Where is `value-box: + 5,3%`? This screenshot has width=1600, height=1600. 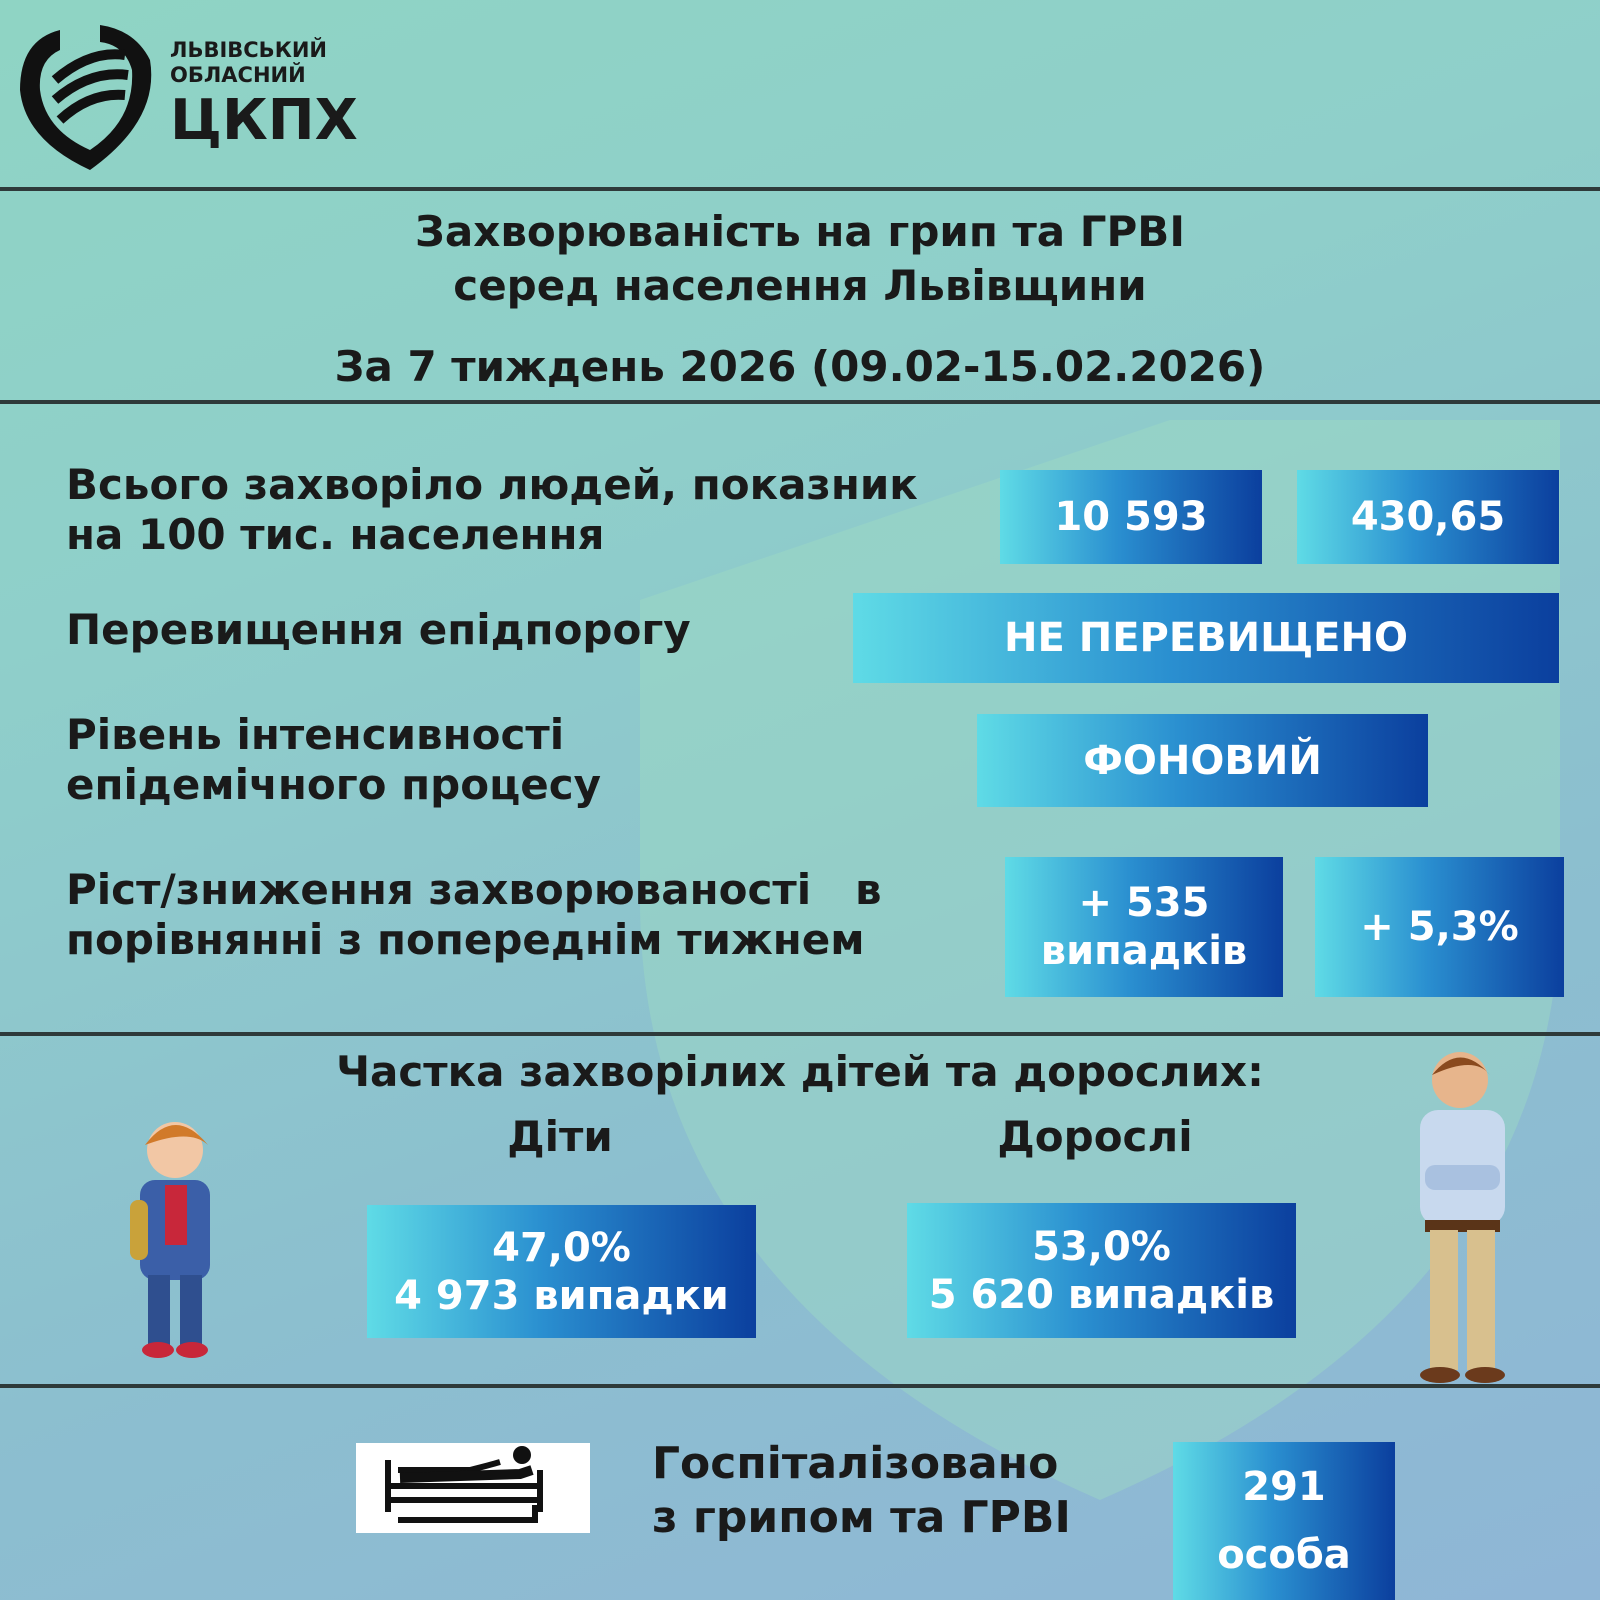
value-box: + 5,3% is located at coordinates (1439, 927).